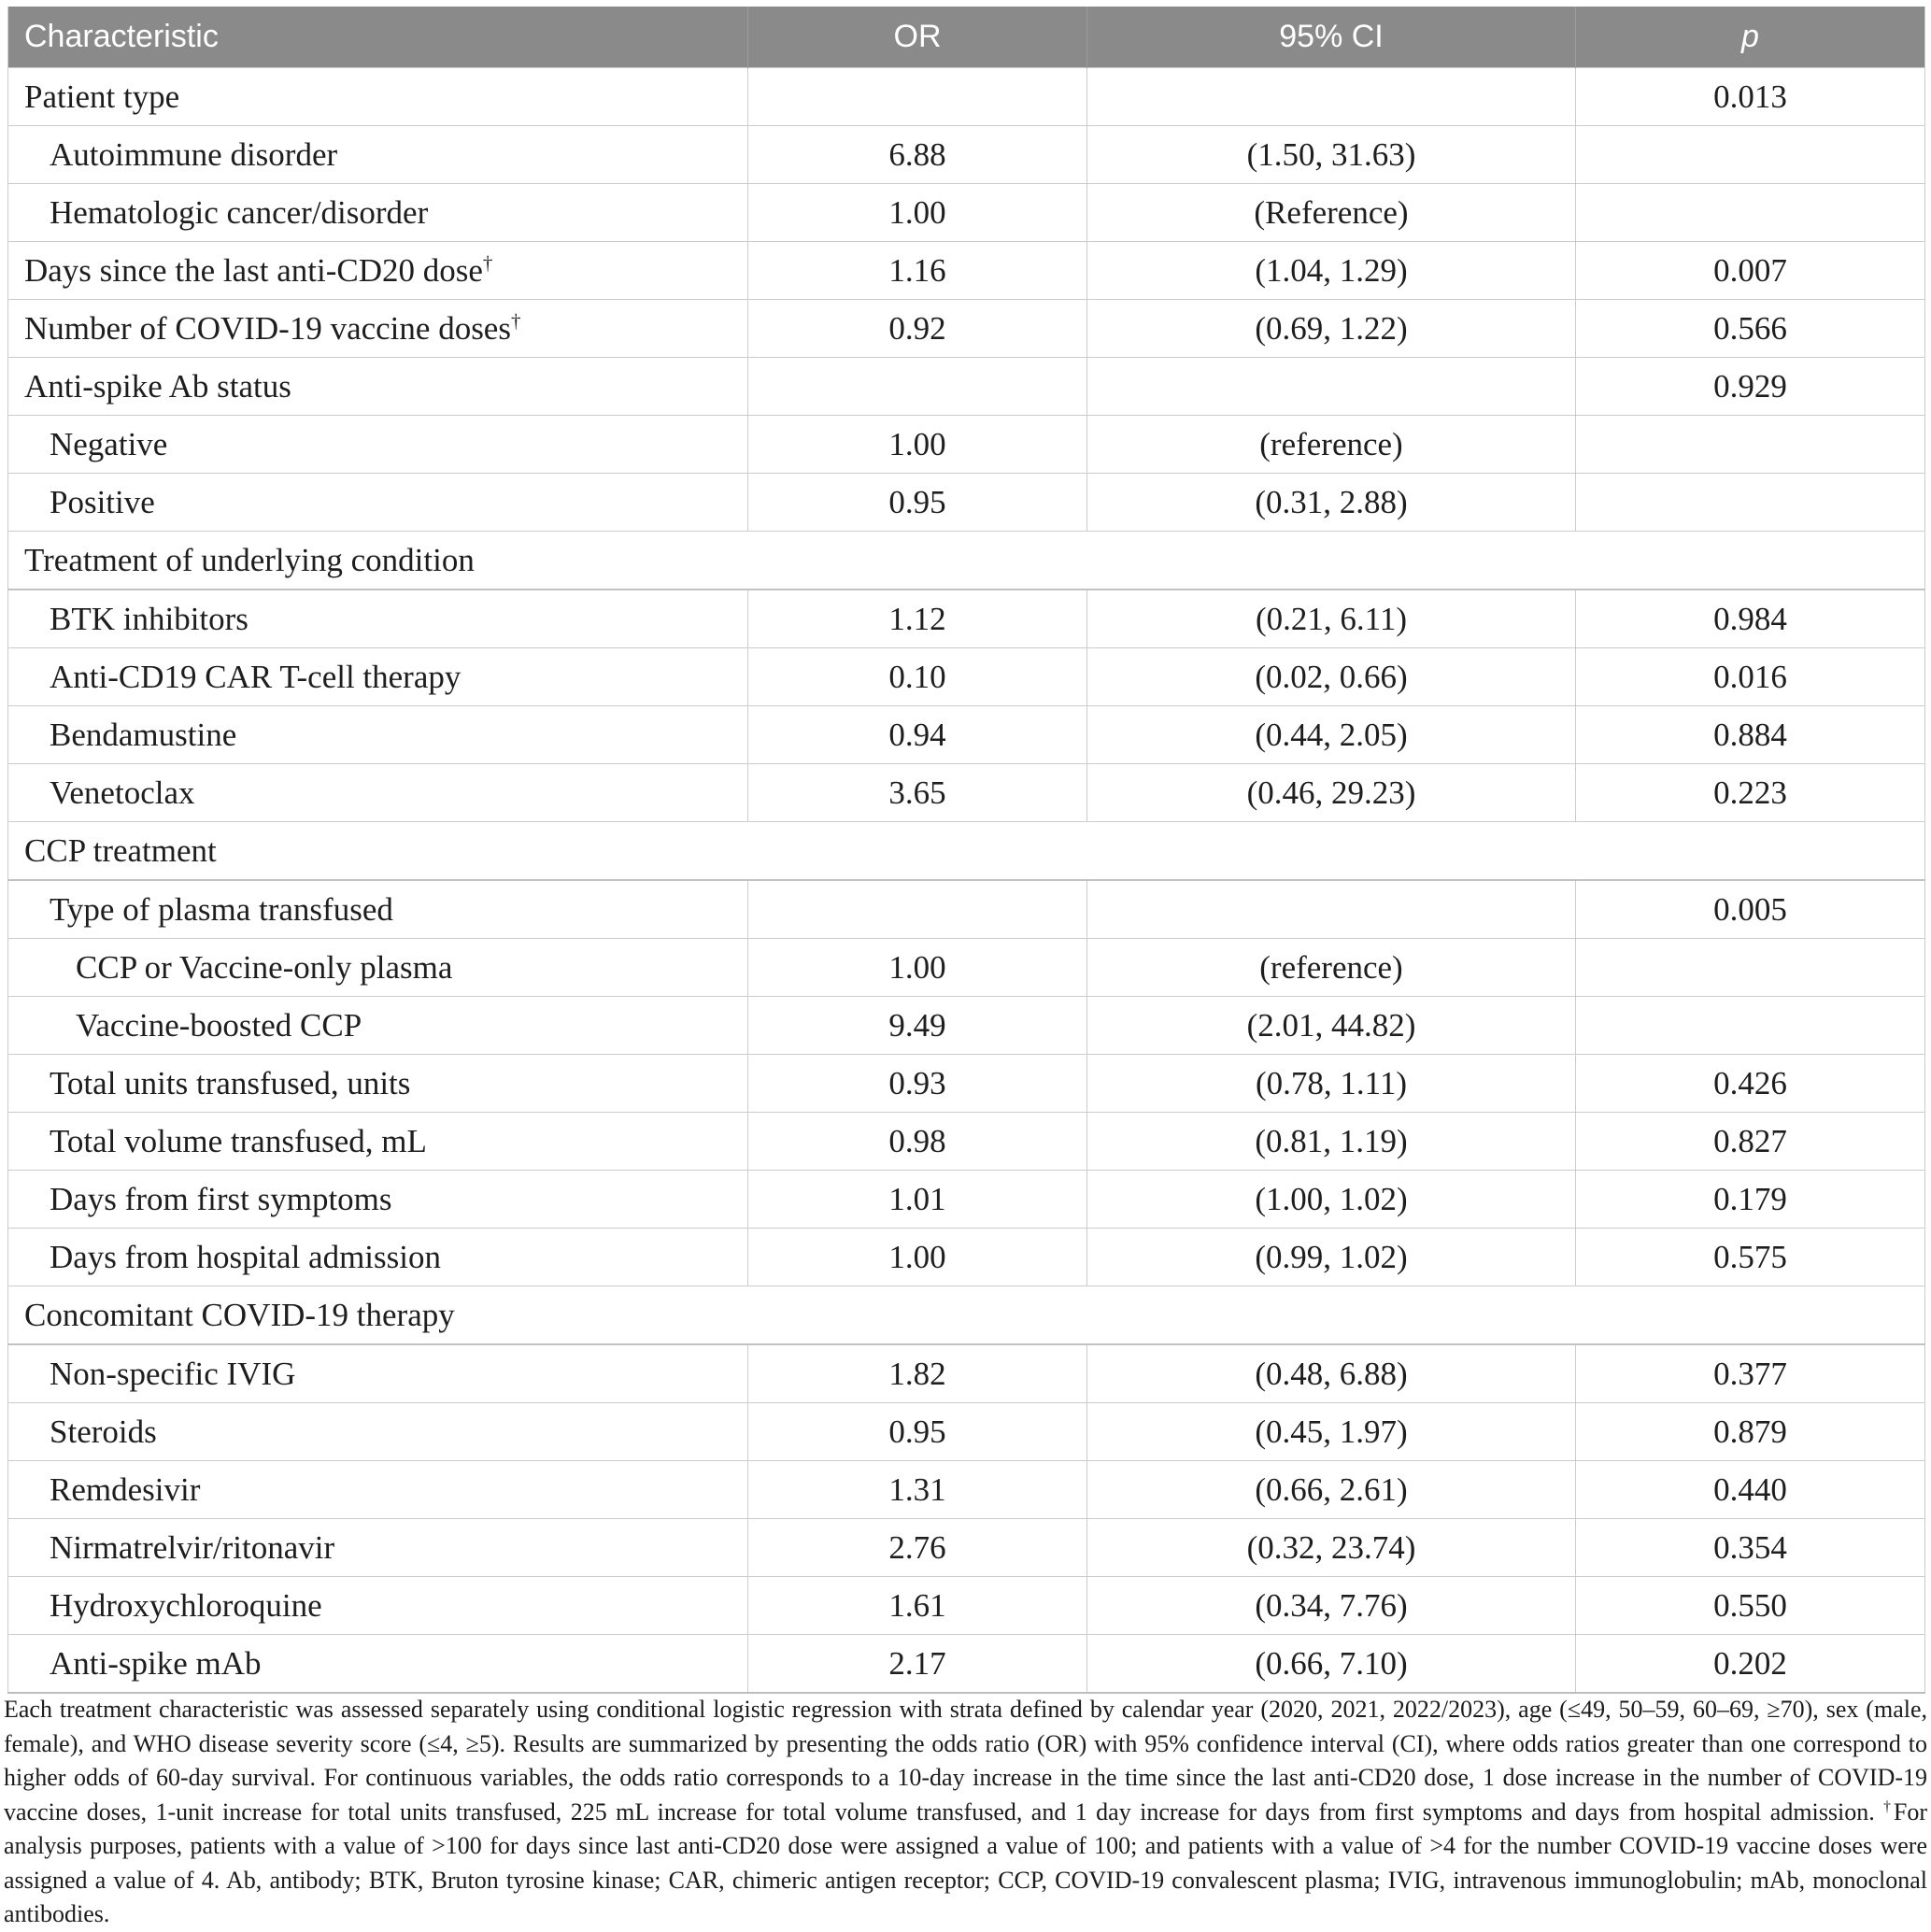 The height and width of the screenshot is (1932, 1931). Describe the element at coordinates (1750, 1431) in the screenshot. I see `p-cell: 0.879` at that location.